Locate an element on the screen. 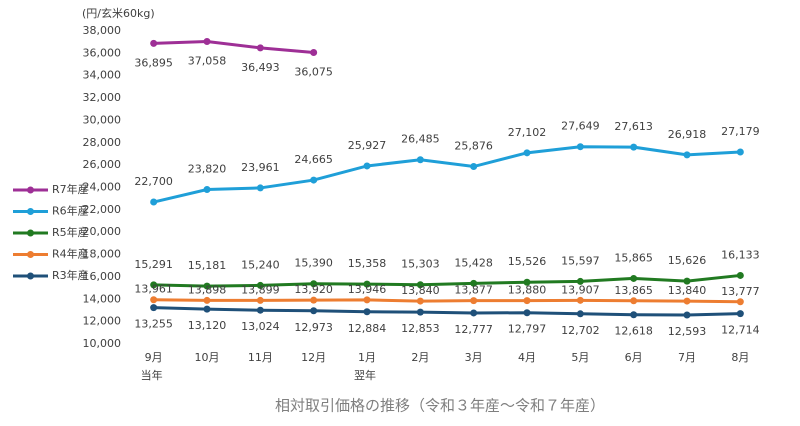 The height and width of the screenshot is (426, 800). data-label: 24,665 is located at coordinates (313, 159).